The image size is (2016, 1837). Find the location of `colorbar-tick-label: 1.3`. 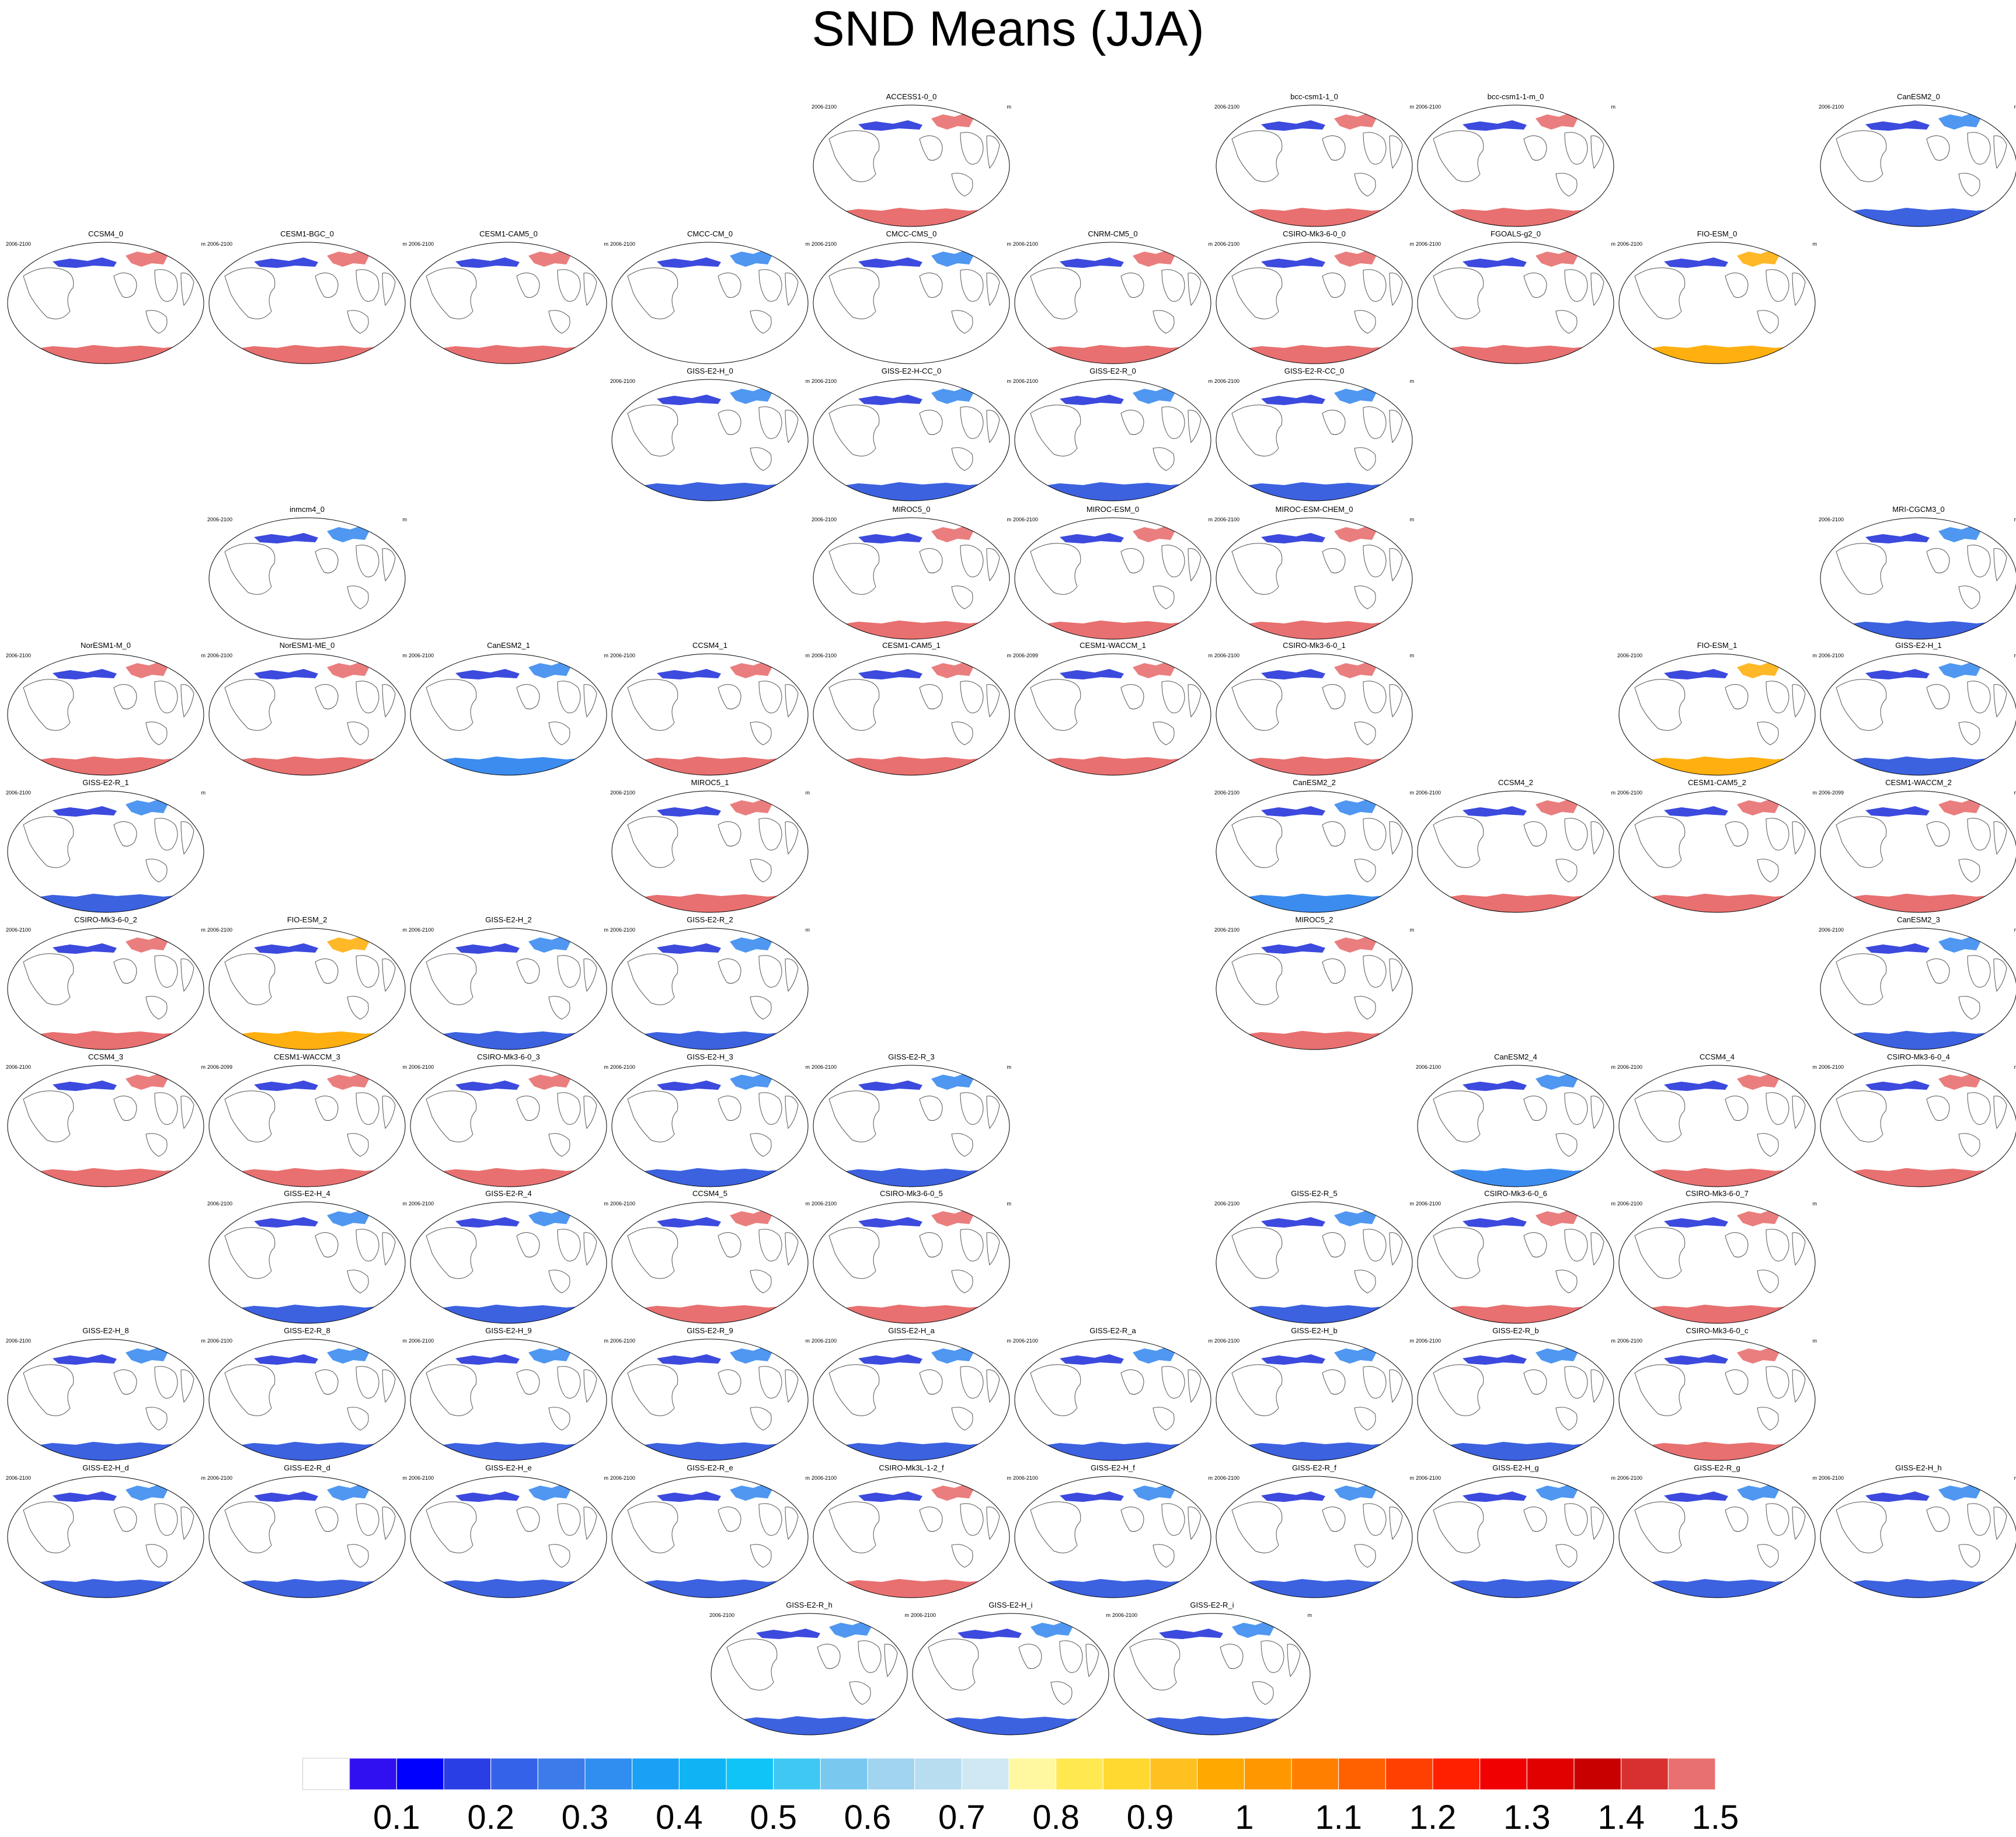

colorbar-tick-label: 1.3 is located at coordinates (1527, 1817).